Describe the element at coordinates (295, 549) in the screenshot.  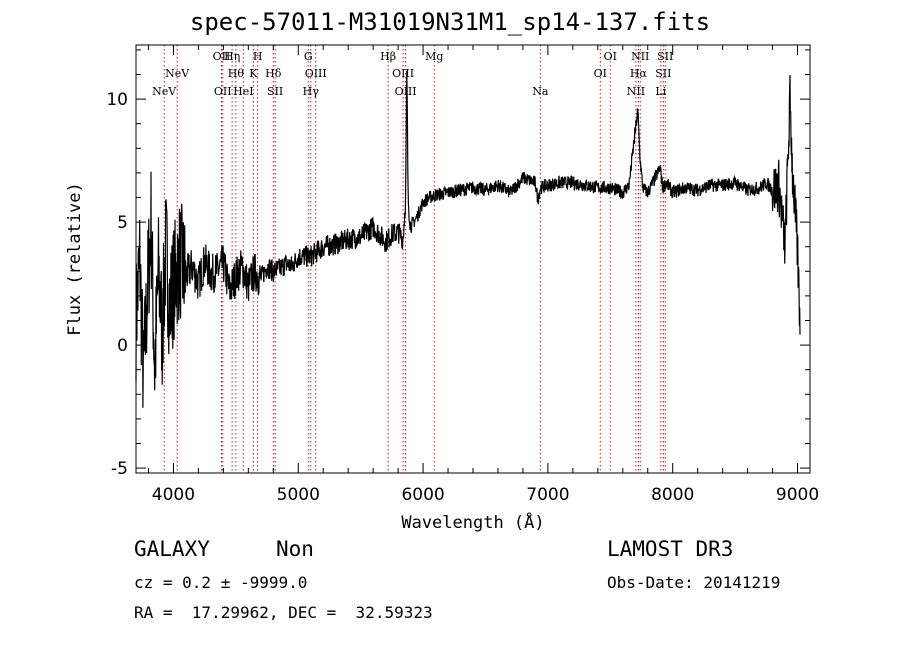
I see `object-subclass: Non` at that location.